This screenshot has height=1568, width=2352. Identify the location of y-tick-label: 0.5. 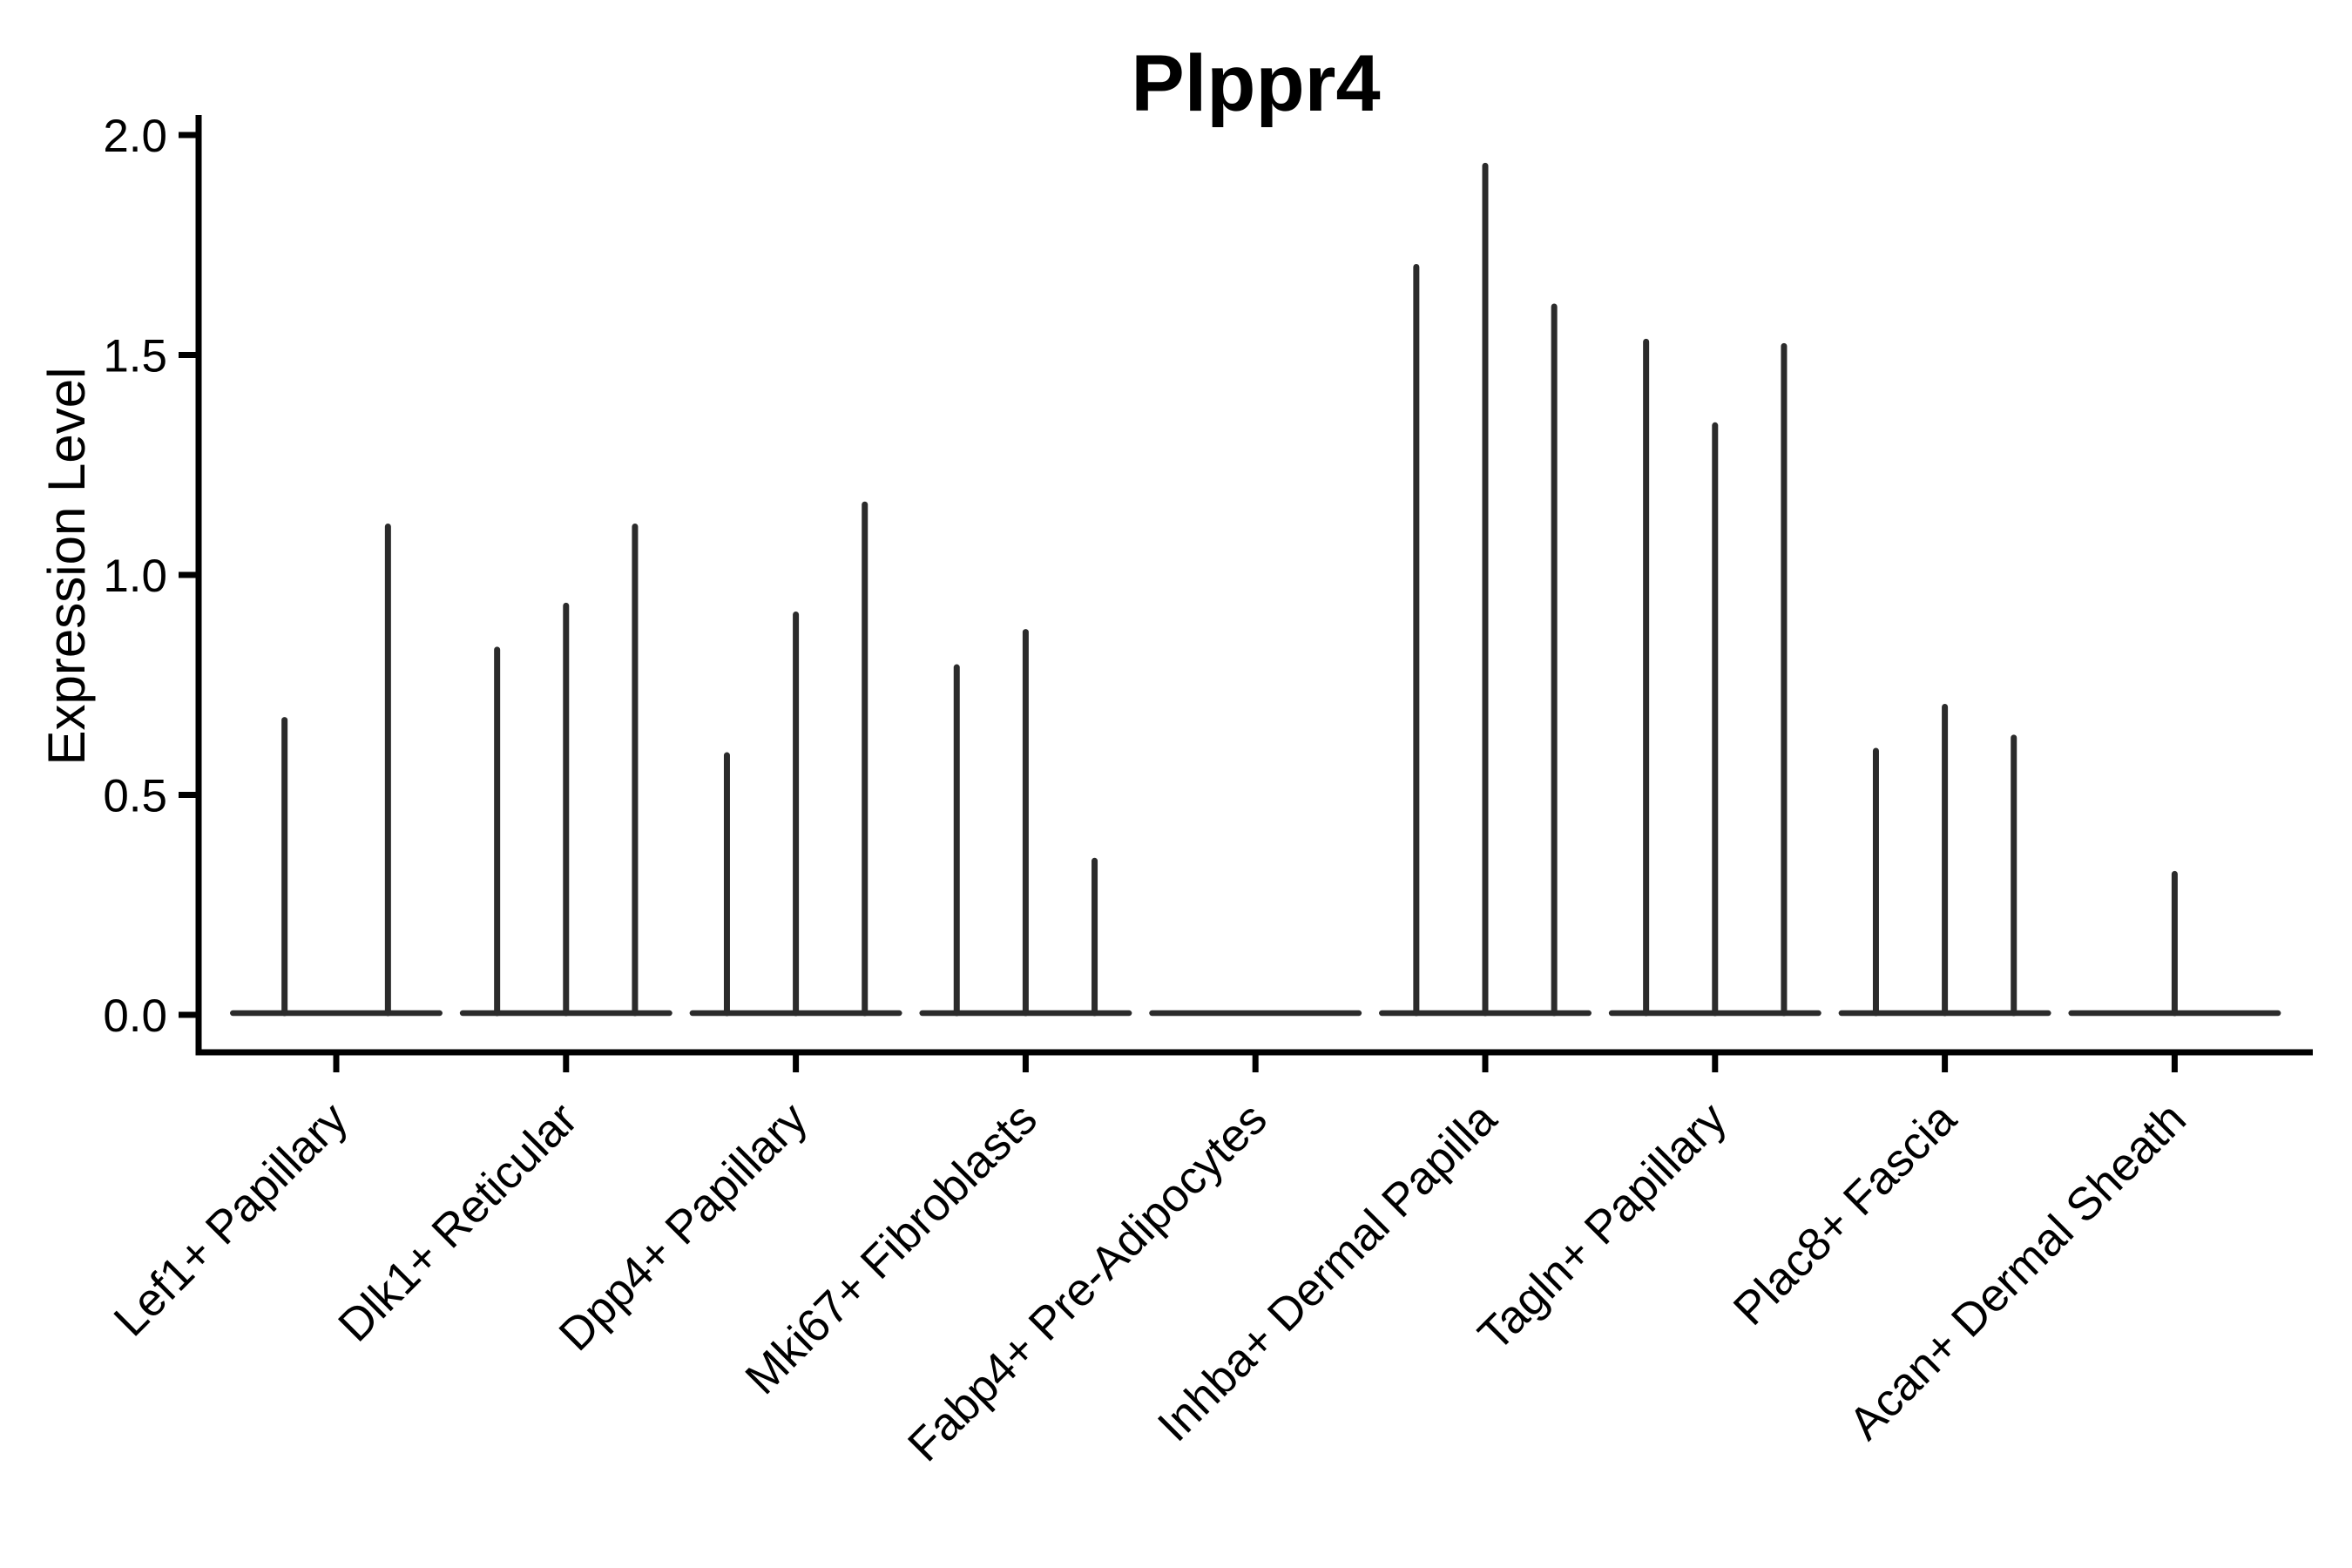
(135, 796).